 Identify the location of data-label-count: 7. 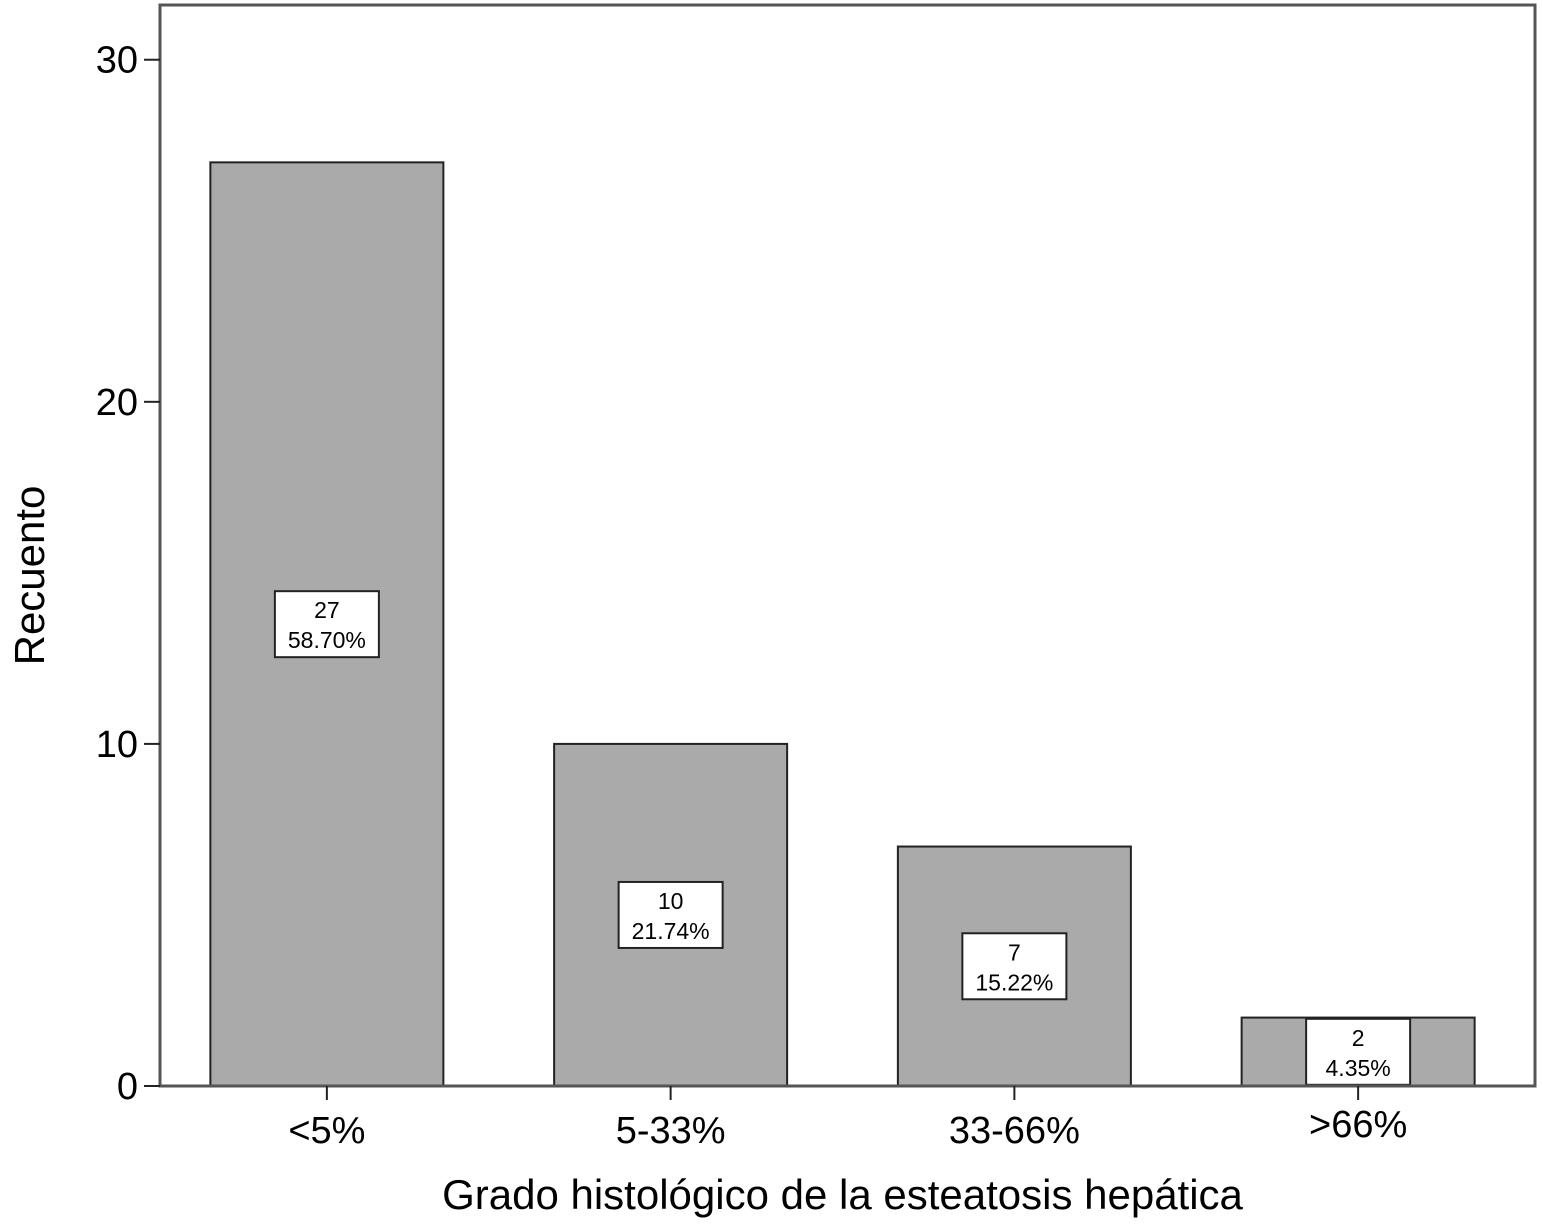
(1014, 952).